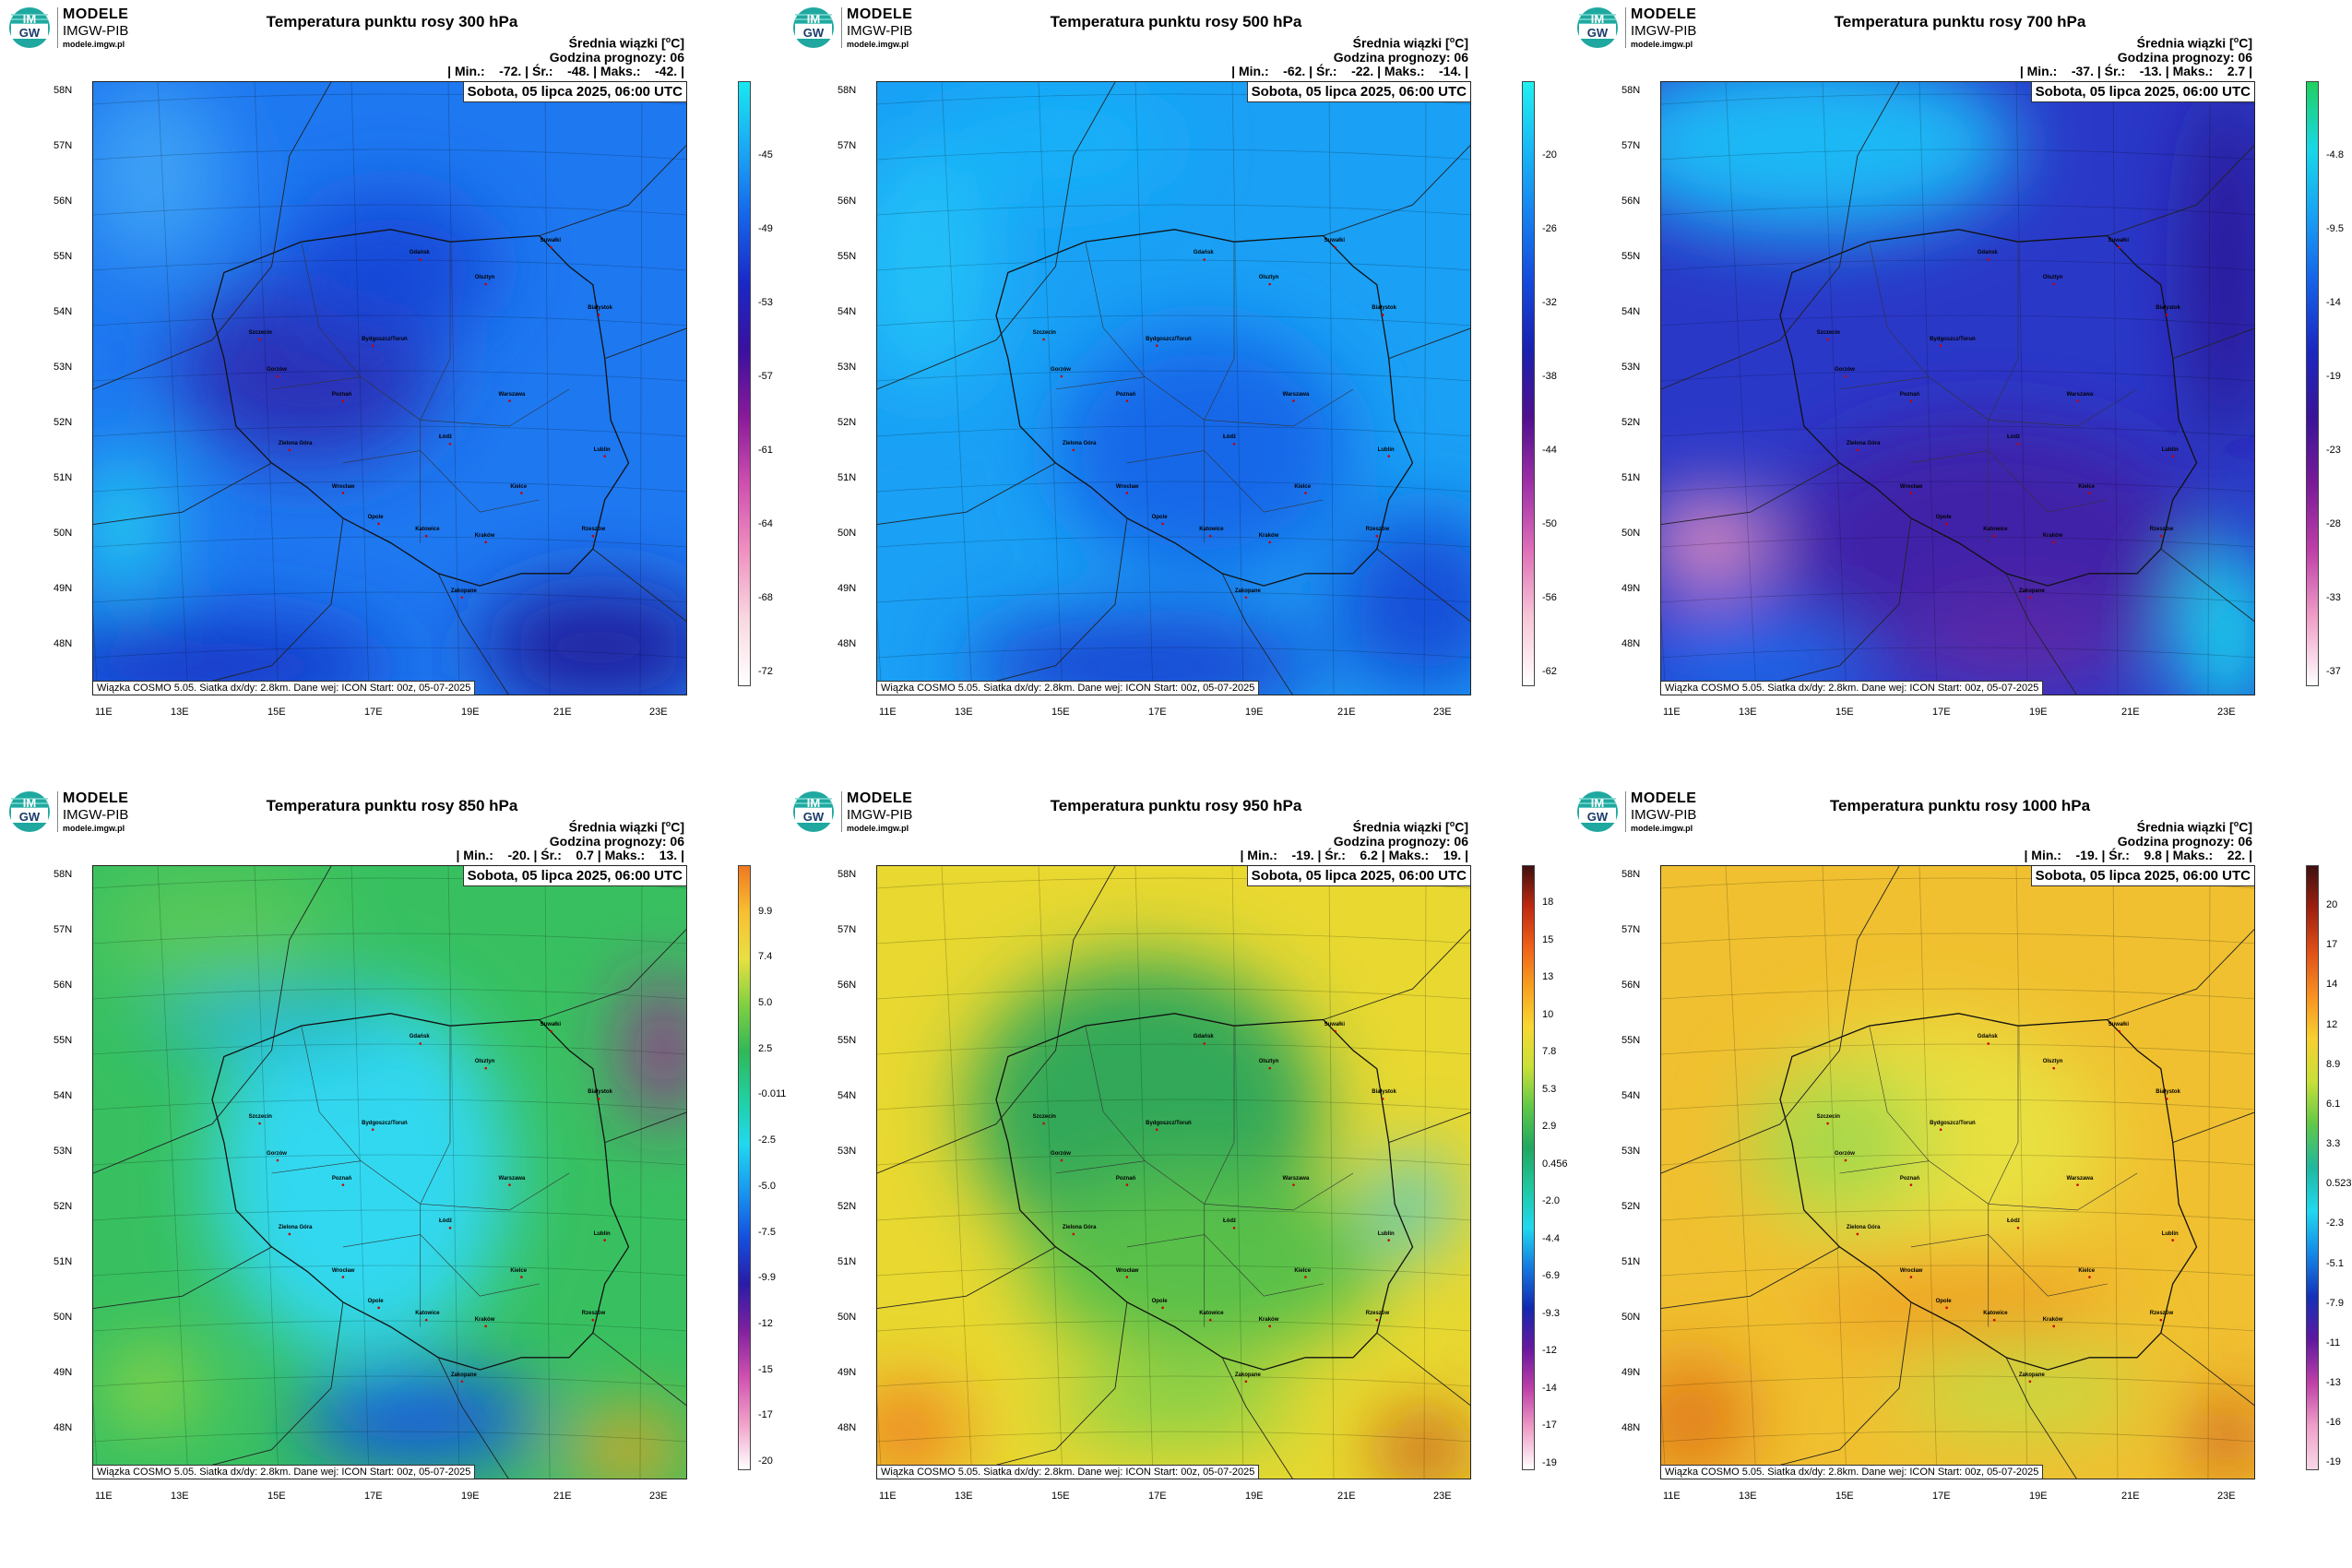 The height and width of the screenshot is (1568, 2352). What do you see at coordinates (2168, 308) in the screenshot?
I see `city-label: Białystok` at bounding box center [2168, 308].